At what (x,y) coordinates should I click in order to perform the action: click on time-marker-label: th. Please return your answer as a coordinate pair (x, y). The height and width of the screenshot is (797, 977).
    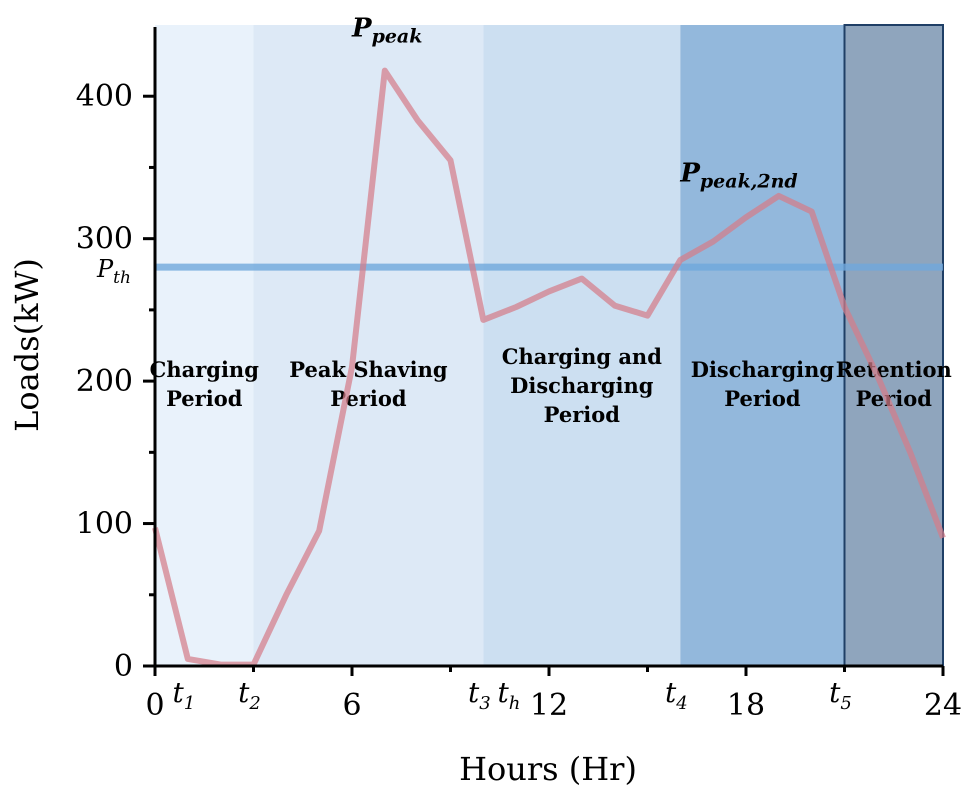
    Looking at the image, I should click on (508, 695).